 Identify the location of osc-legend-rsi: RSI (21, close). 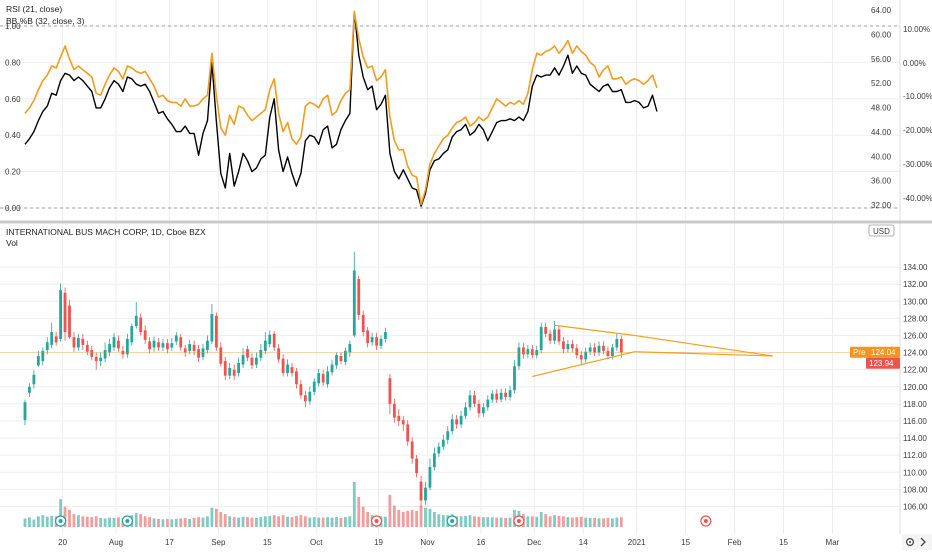
(34, 9).